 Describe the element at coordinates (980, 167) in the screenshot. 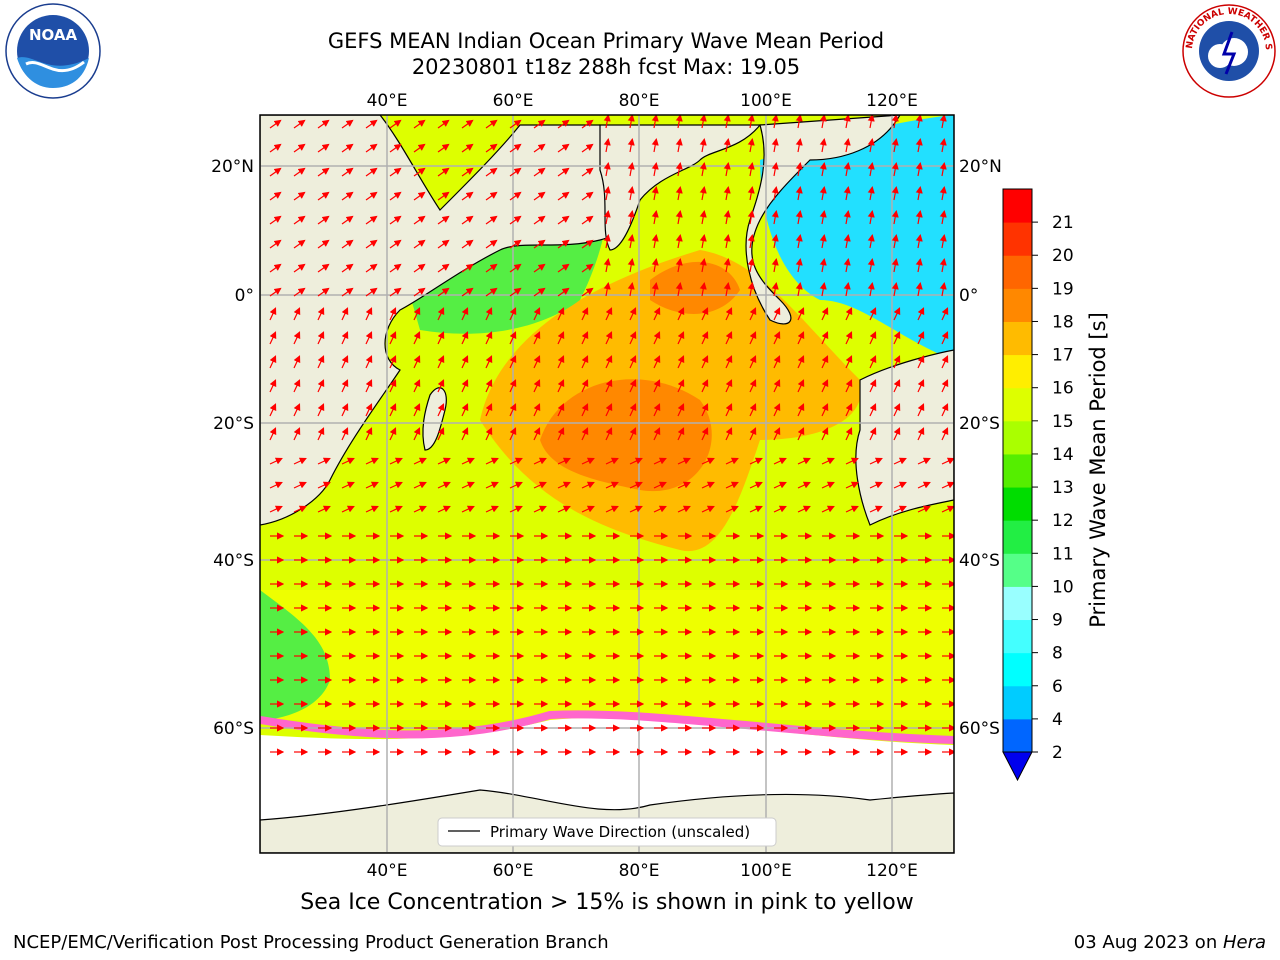

I see `lat-tick-label: 20°N` at that location.